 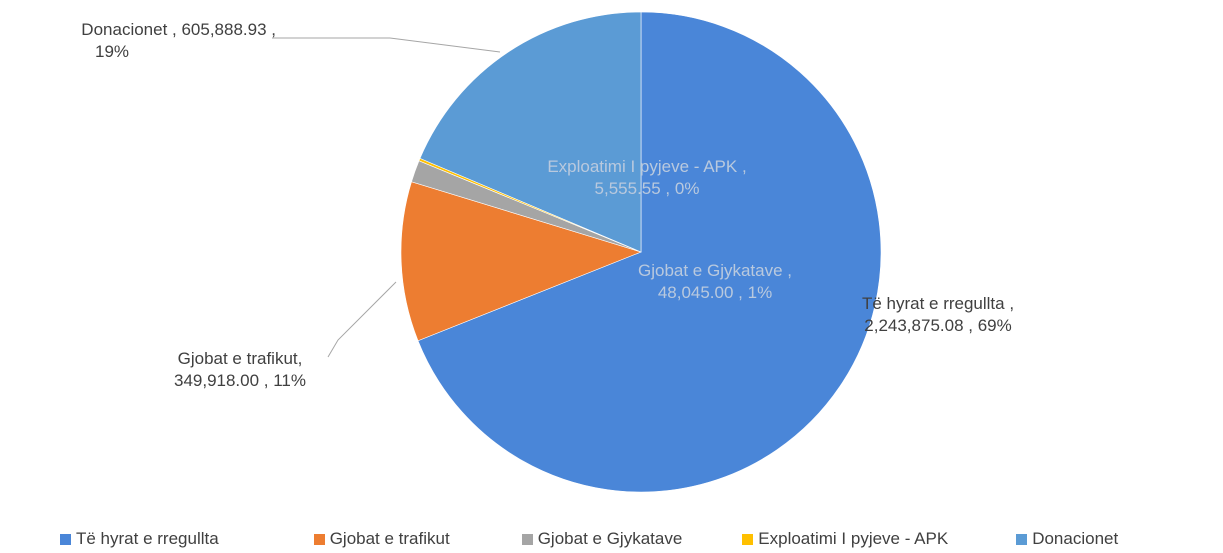 What do you see at coordinates (239, 380) in the screenshot?
I see `slice-label-traffic-line2: 349,918.00 , 11%` at bounding box center [239, 380].